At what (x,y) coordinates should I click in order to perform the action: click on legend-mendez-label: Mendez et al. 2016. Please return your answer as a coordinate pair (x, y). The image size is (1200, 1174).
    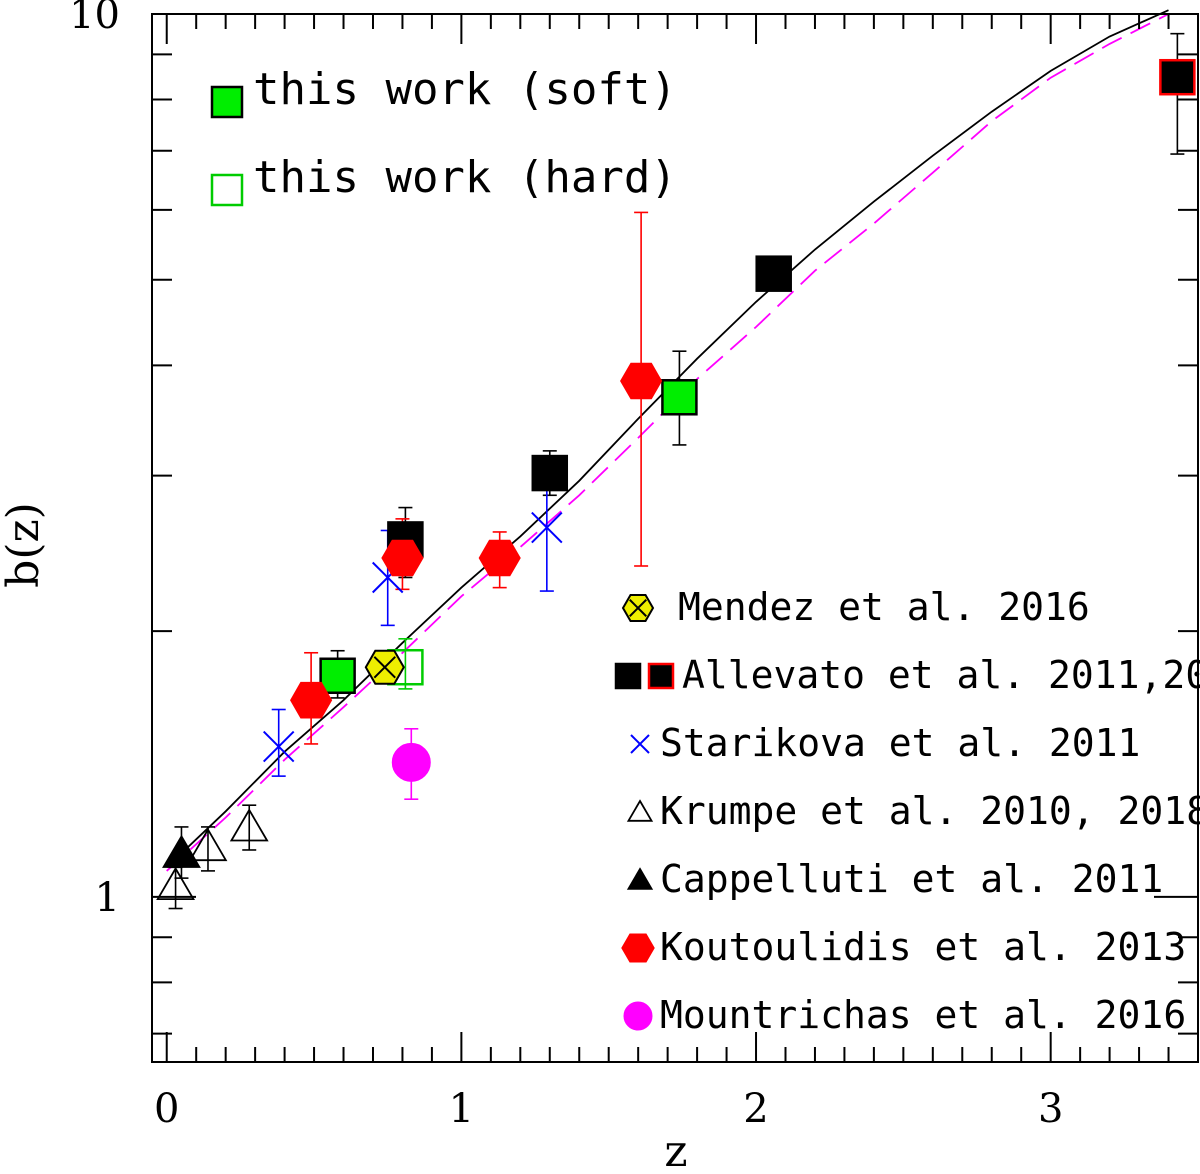
    Looking at the image, I should click on (884, 607).